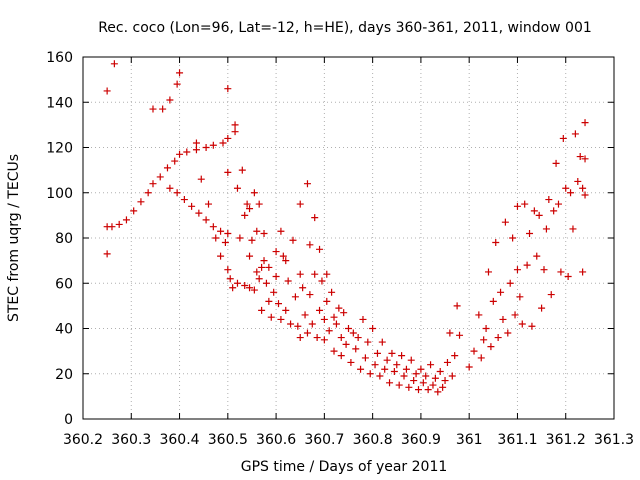 The height and width of the screenshot is (480, 640). I want to click on y-tick-label: 60, so click(64, 284).